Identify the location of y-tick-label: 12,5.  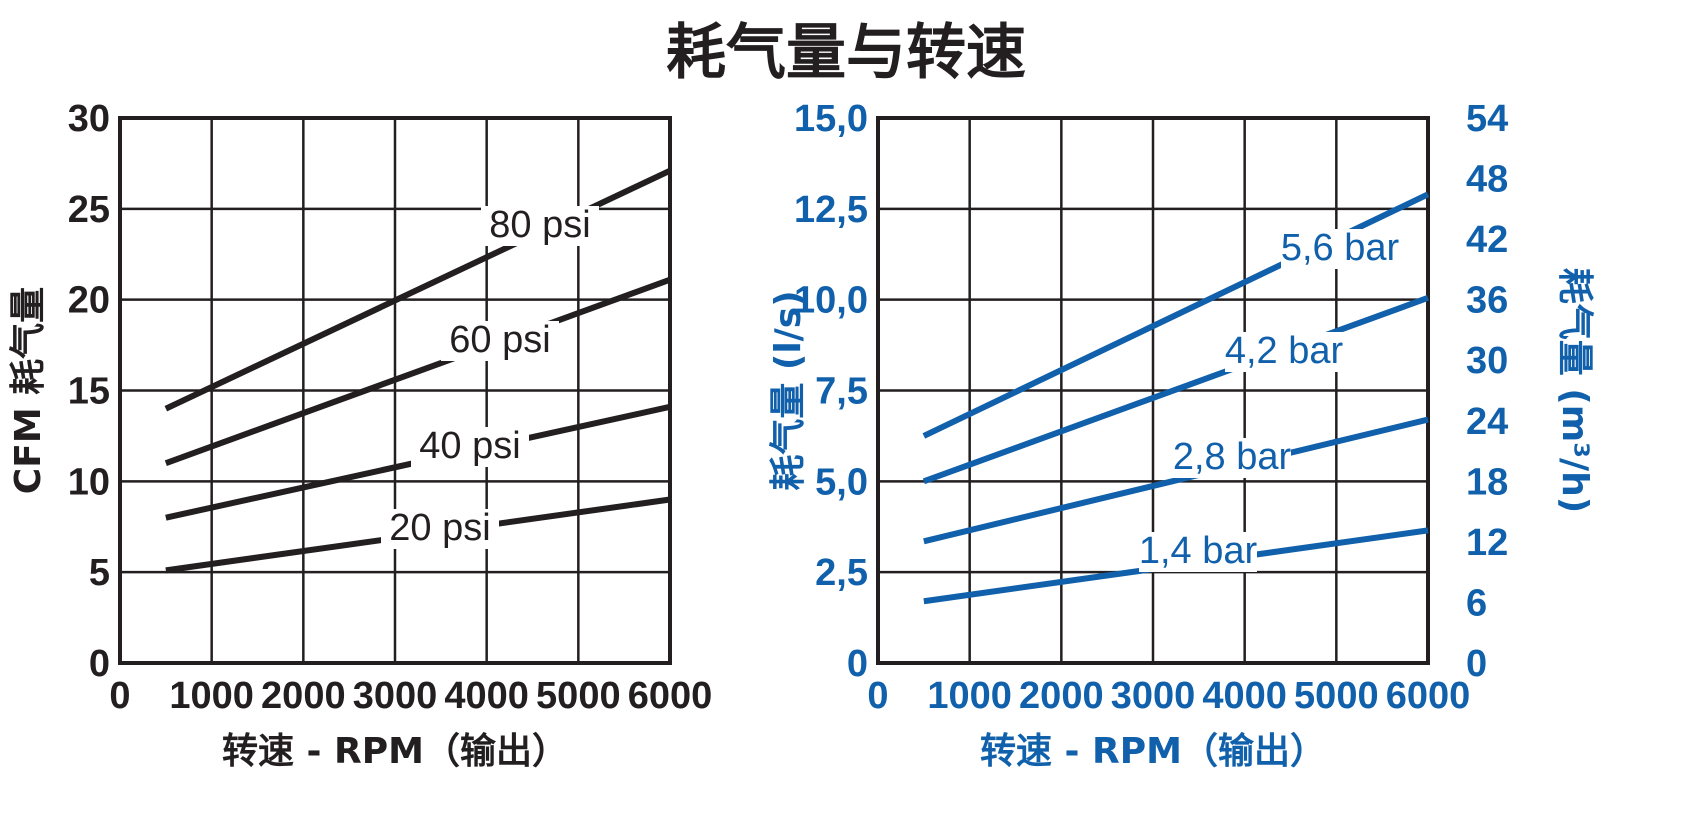
(831, 210).